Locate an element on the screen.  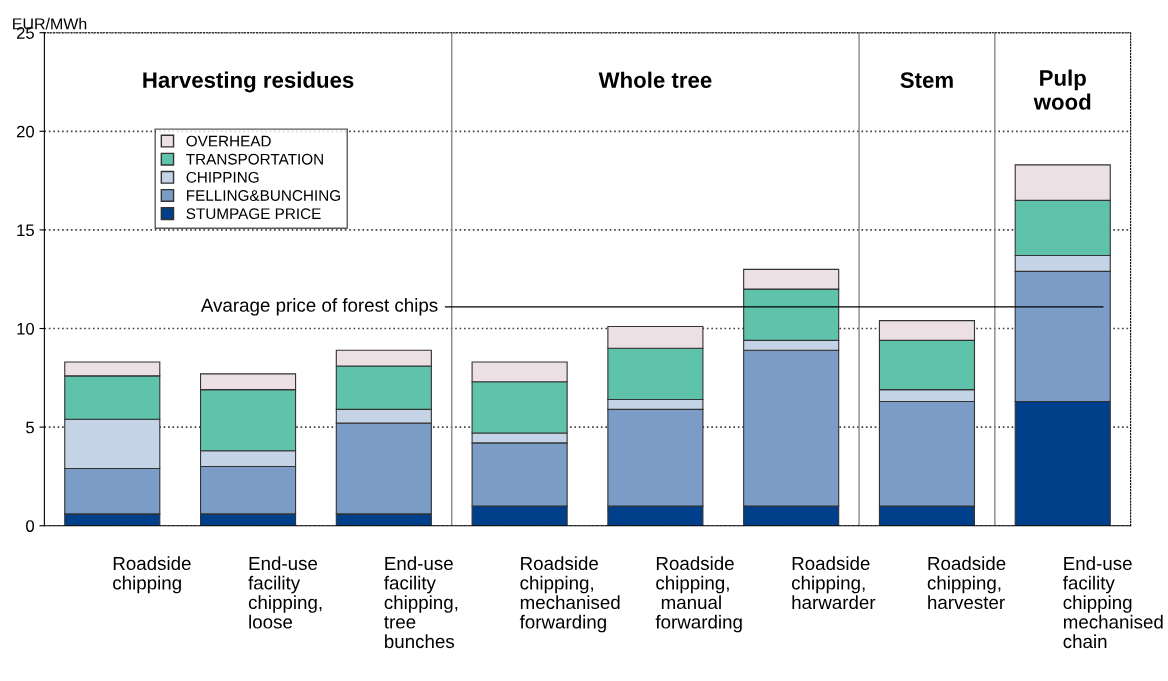
x-tick-label: Roadside chipping, mechanised forwarding is located at coordinates (569, 594).